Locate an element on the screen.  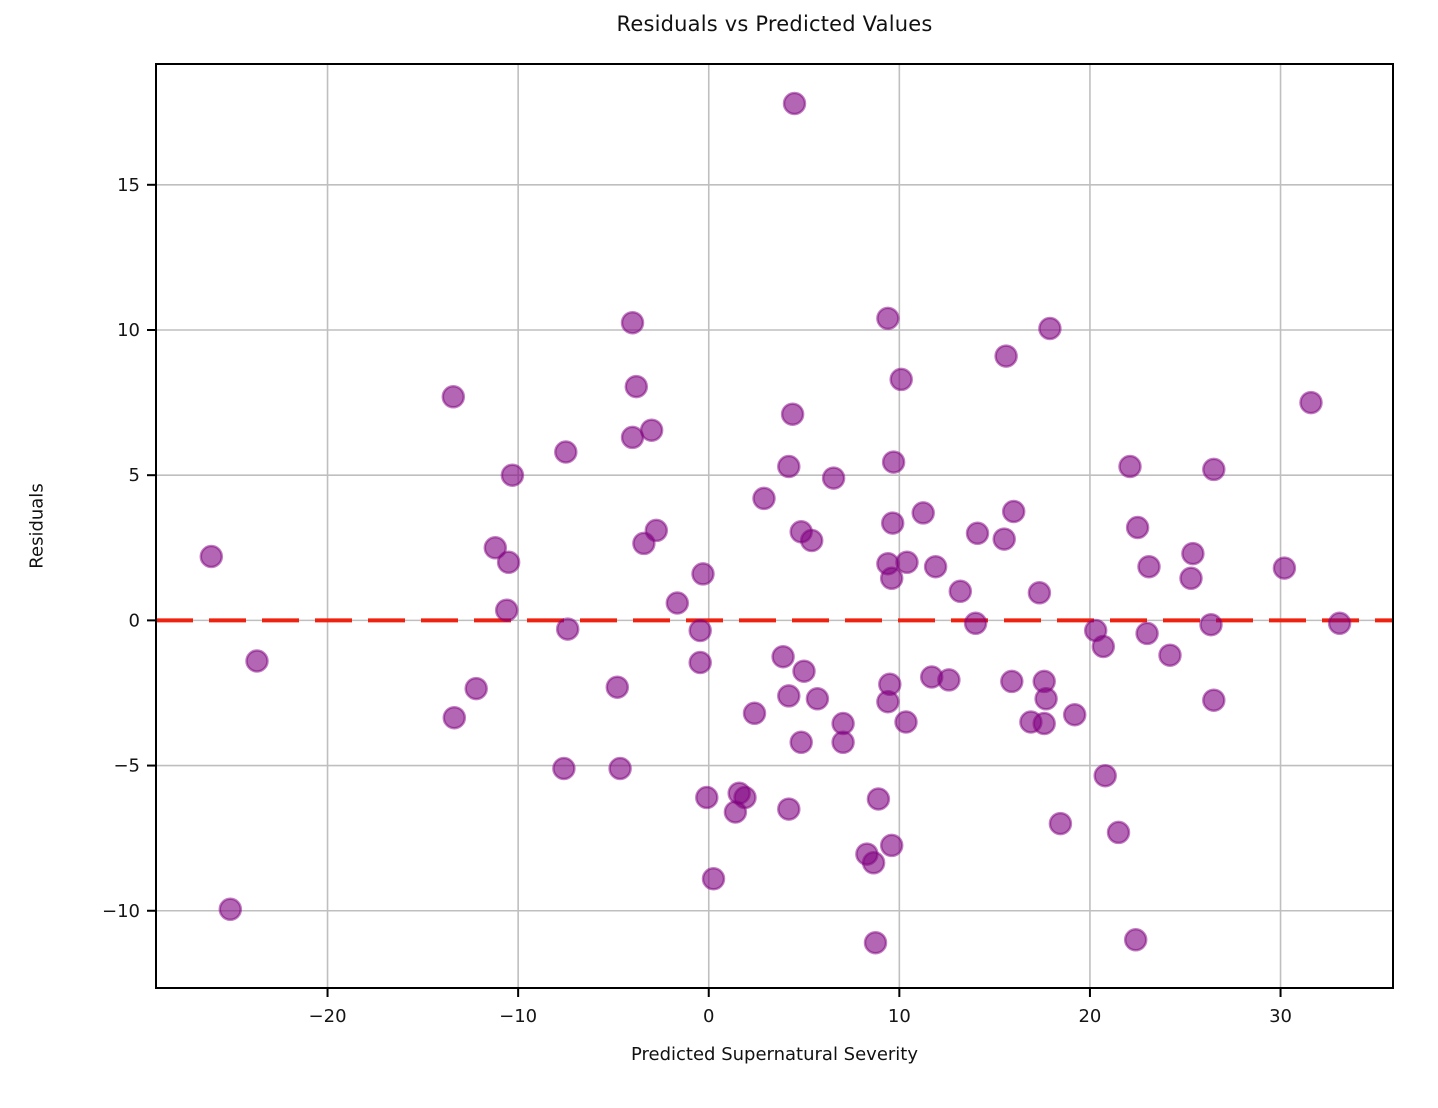
y-tick-label: 15 is located at coordinates (128, 185).